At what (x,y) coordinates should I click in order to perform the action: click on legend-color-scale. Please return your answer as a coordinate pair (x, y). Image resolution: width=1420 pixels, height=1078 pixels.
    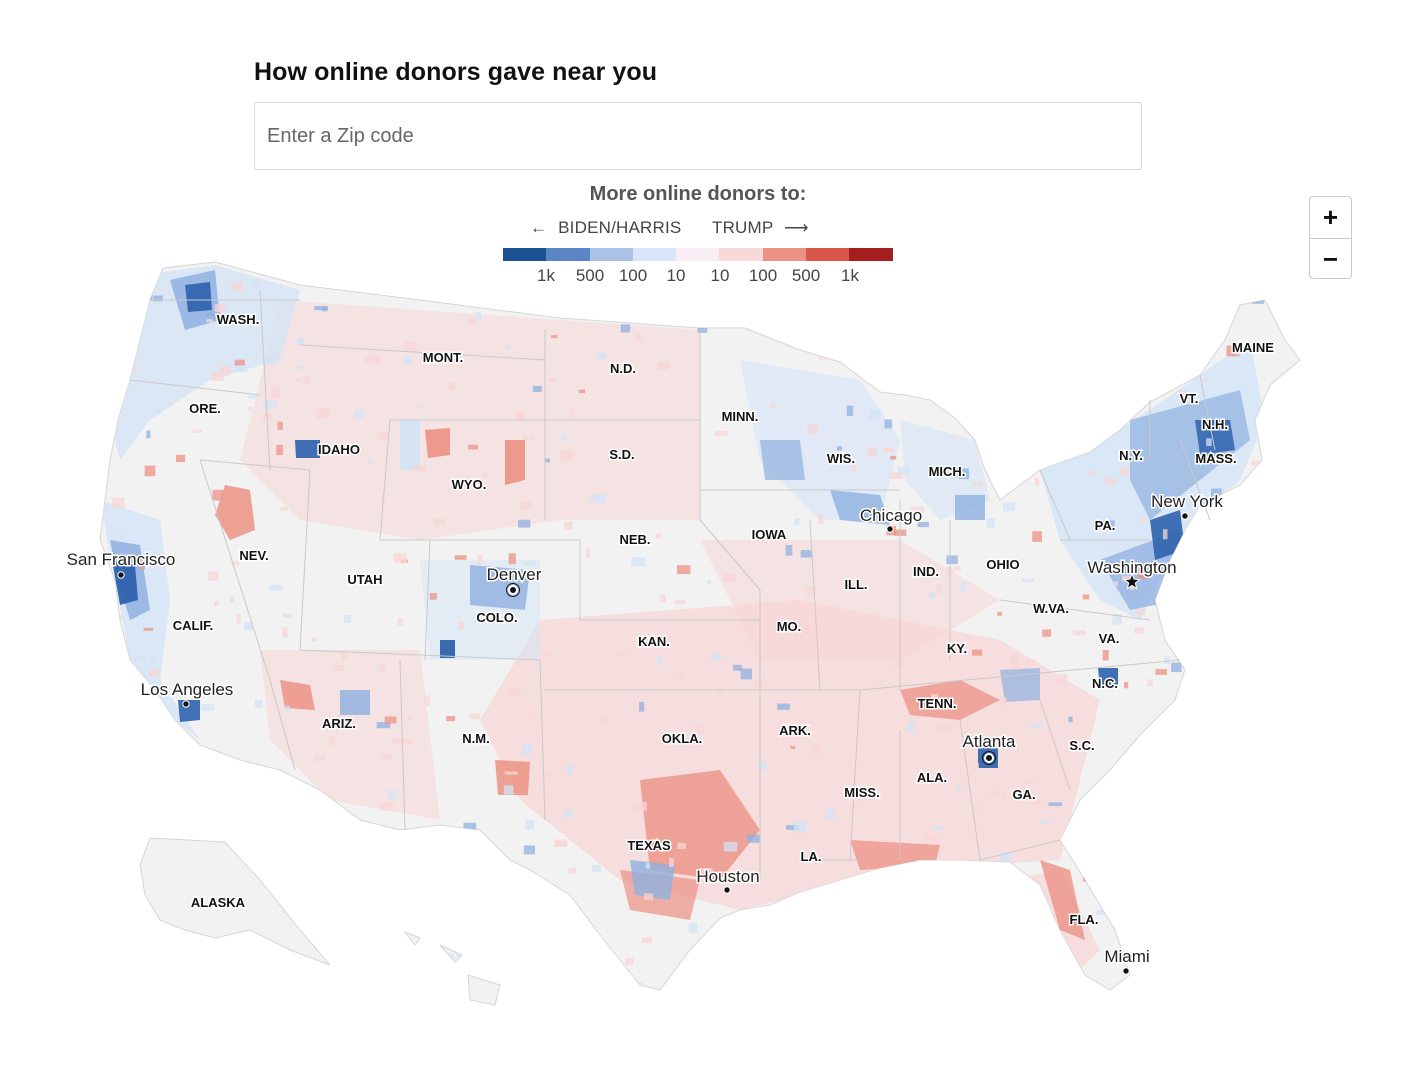
    Looking at the image, I should click on (698, 254).